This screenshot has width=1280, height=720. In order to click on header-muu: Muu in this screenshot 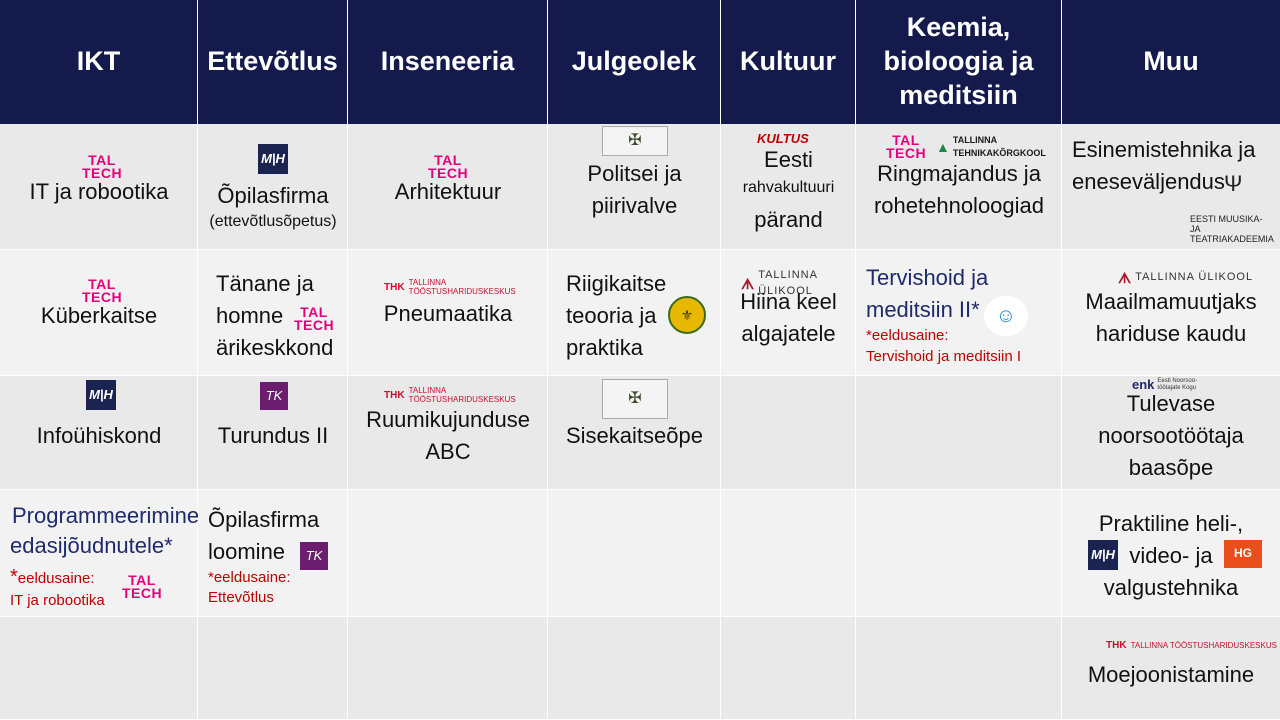, I will do `click(1171, 62)`.